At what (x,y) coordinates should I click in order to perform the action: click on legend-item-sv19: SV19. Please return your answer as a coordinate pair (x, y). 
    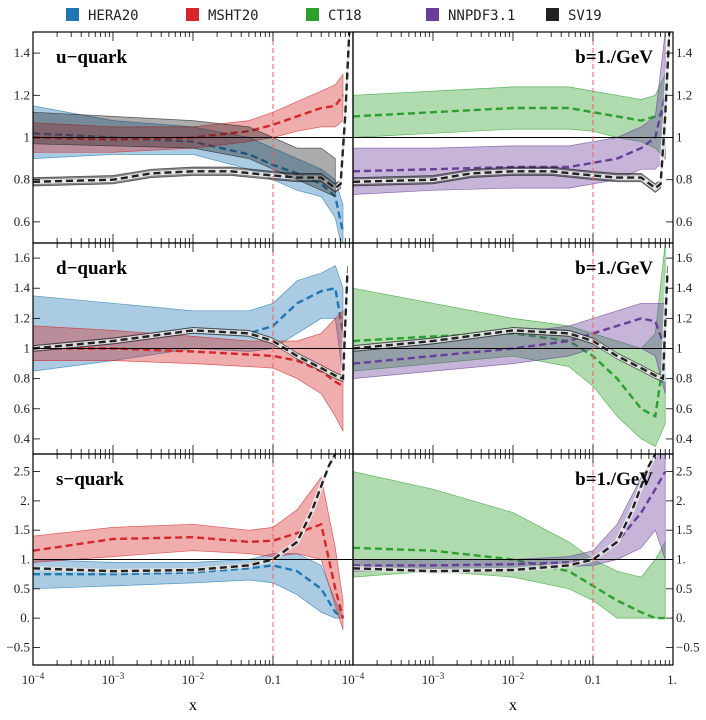
    Looking at the image, I should click on (574, 16).